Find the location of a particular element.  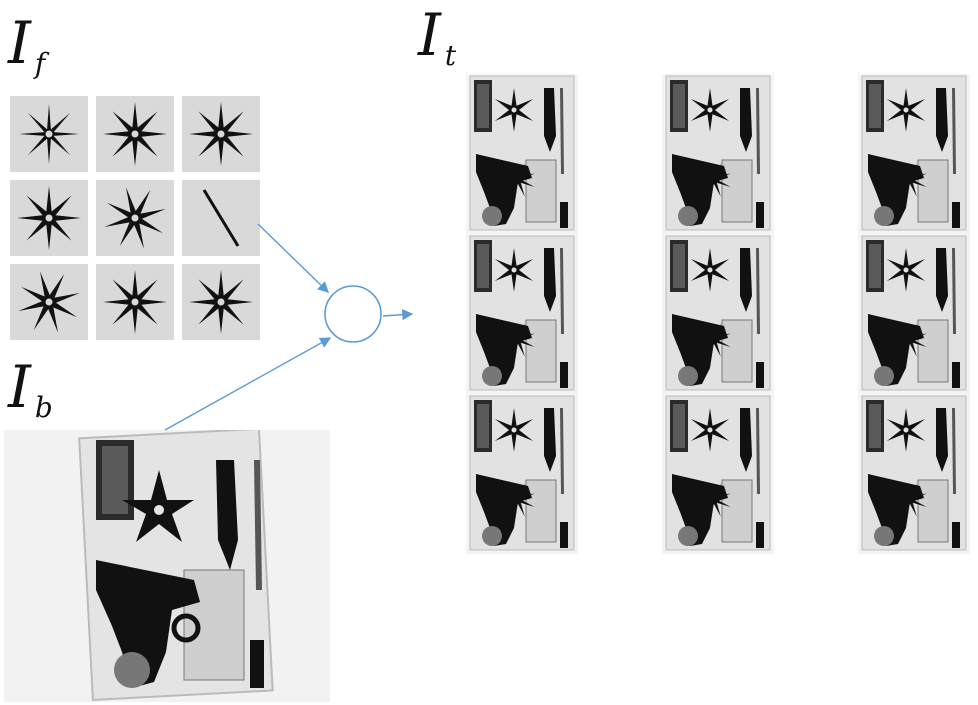

xray-objects-icon is located at coordinates (180, 564).